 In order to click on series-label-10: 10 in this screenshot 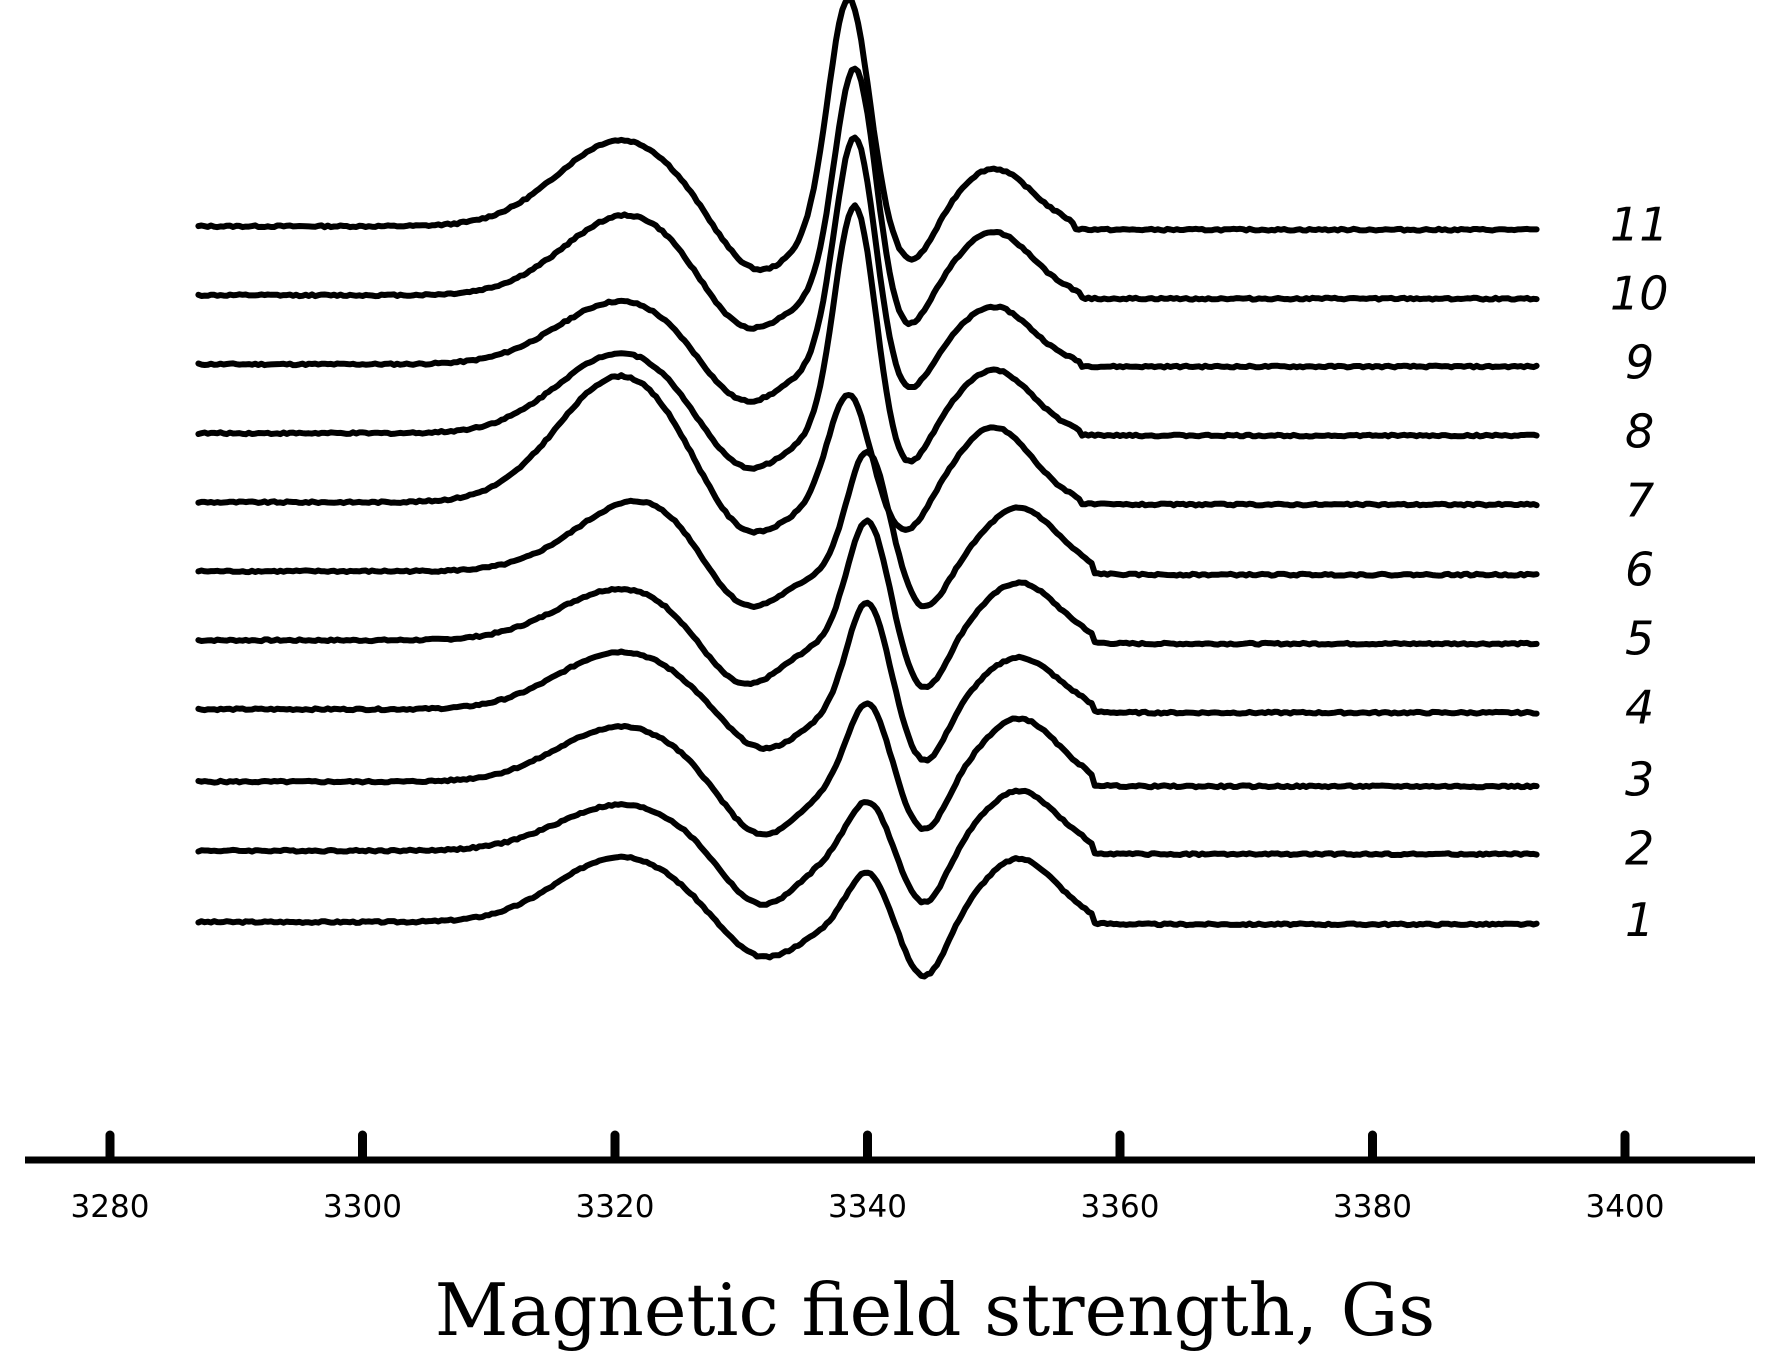, I will do `click(1639, 293)`.